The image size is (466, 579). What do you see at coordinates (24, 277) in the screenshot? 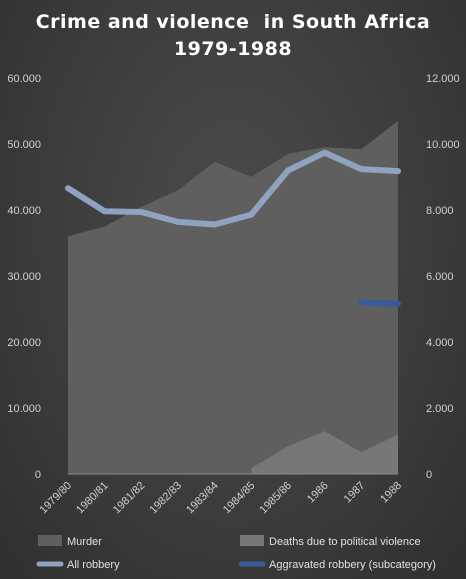
I see `y-left-tick-label: 30.000` at bounding box center [24, 277].